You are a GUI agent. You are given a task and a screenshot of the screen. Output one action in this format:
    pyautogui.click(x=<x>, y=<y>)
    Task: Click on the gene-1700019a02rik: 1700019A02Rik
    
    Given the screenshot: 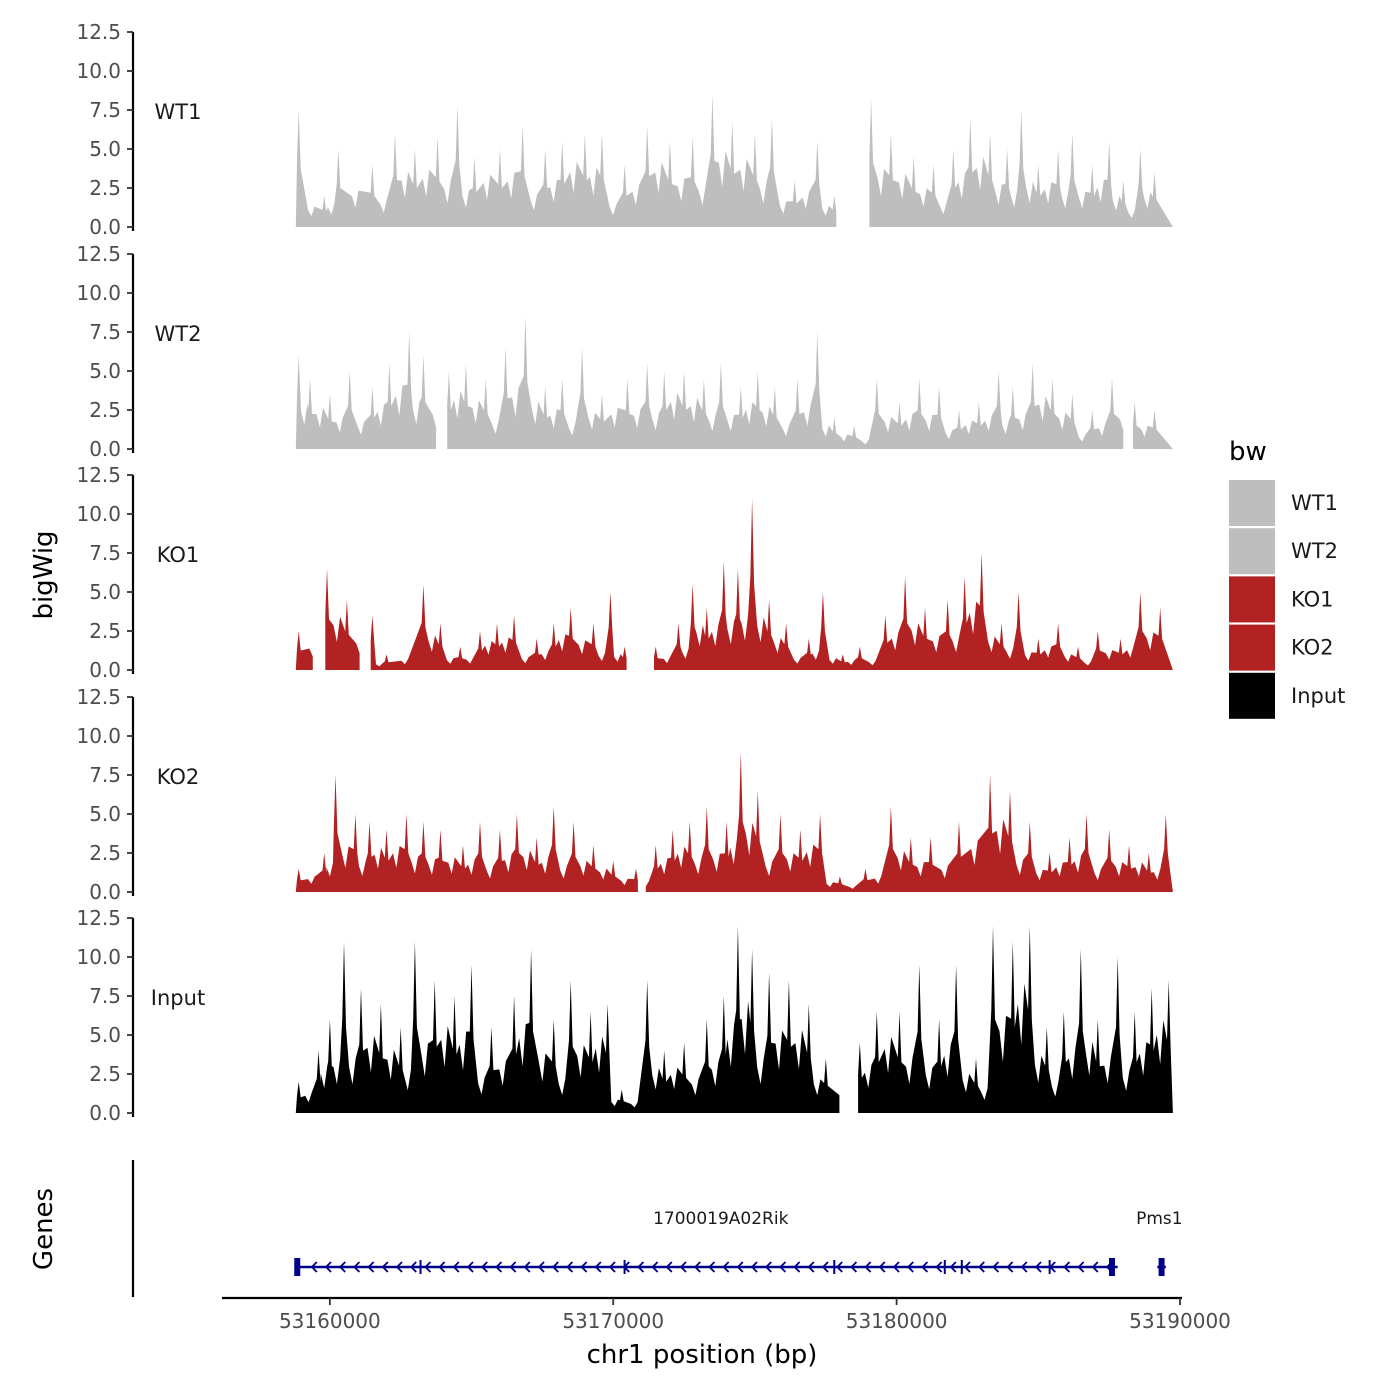 What is the action you would take?
    pyautogui.click(x=706, y=1242)
    